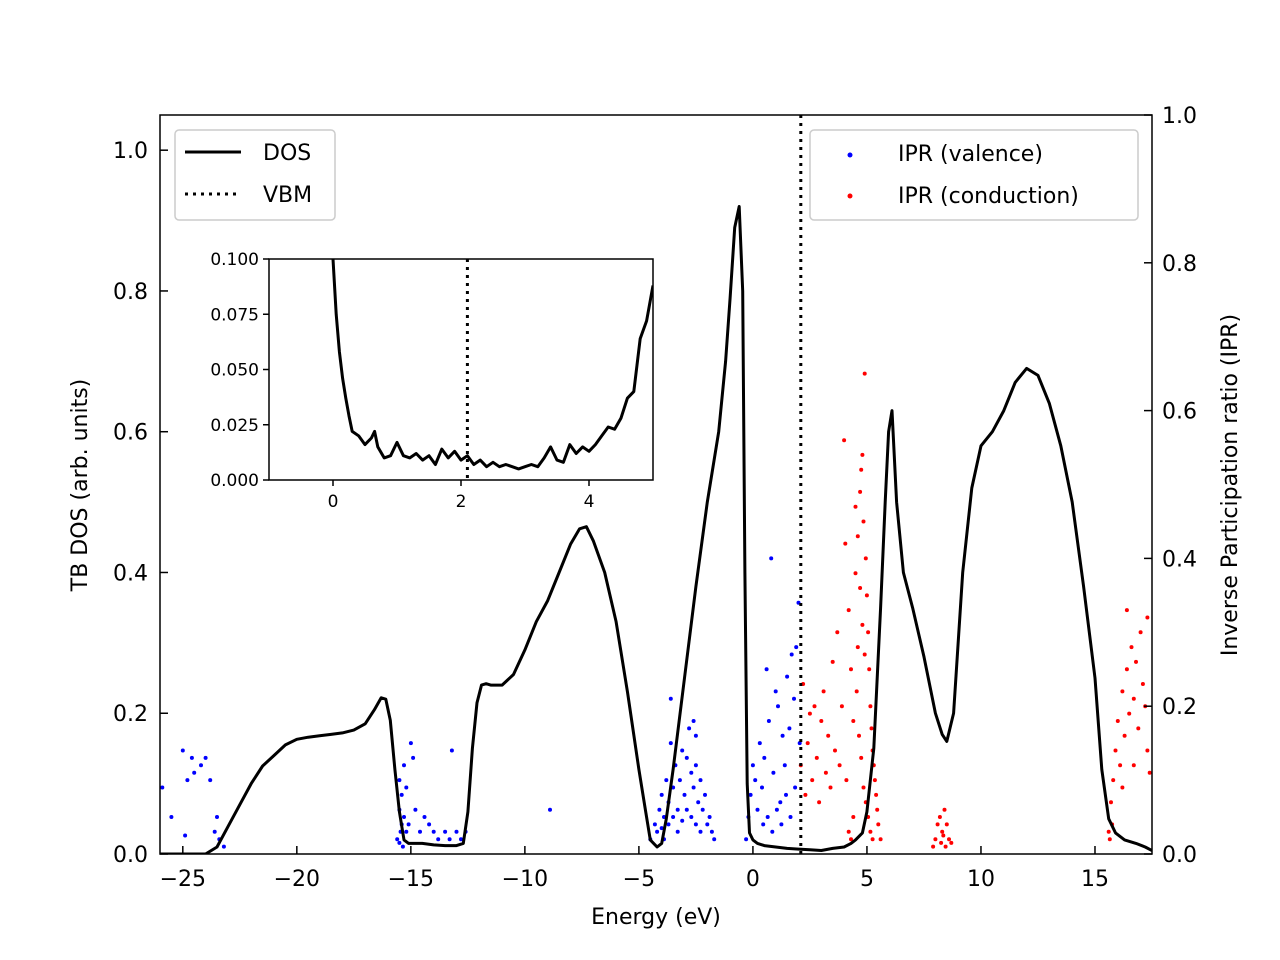 Image resolution: width=1280 pixels, height=960 pixels. What do you see at coordinates (234, 315) in the screenshot?
I see `inset-y-tick-label: 0.075` at bounding box center [234, 315].